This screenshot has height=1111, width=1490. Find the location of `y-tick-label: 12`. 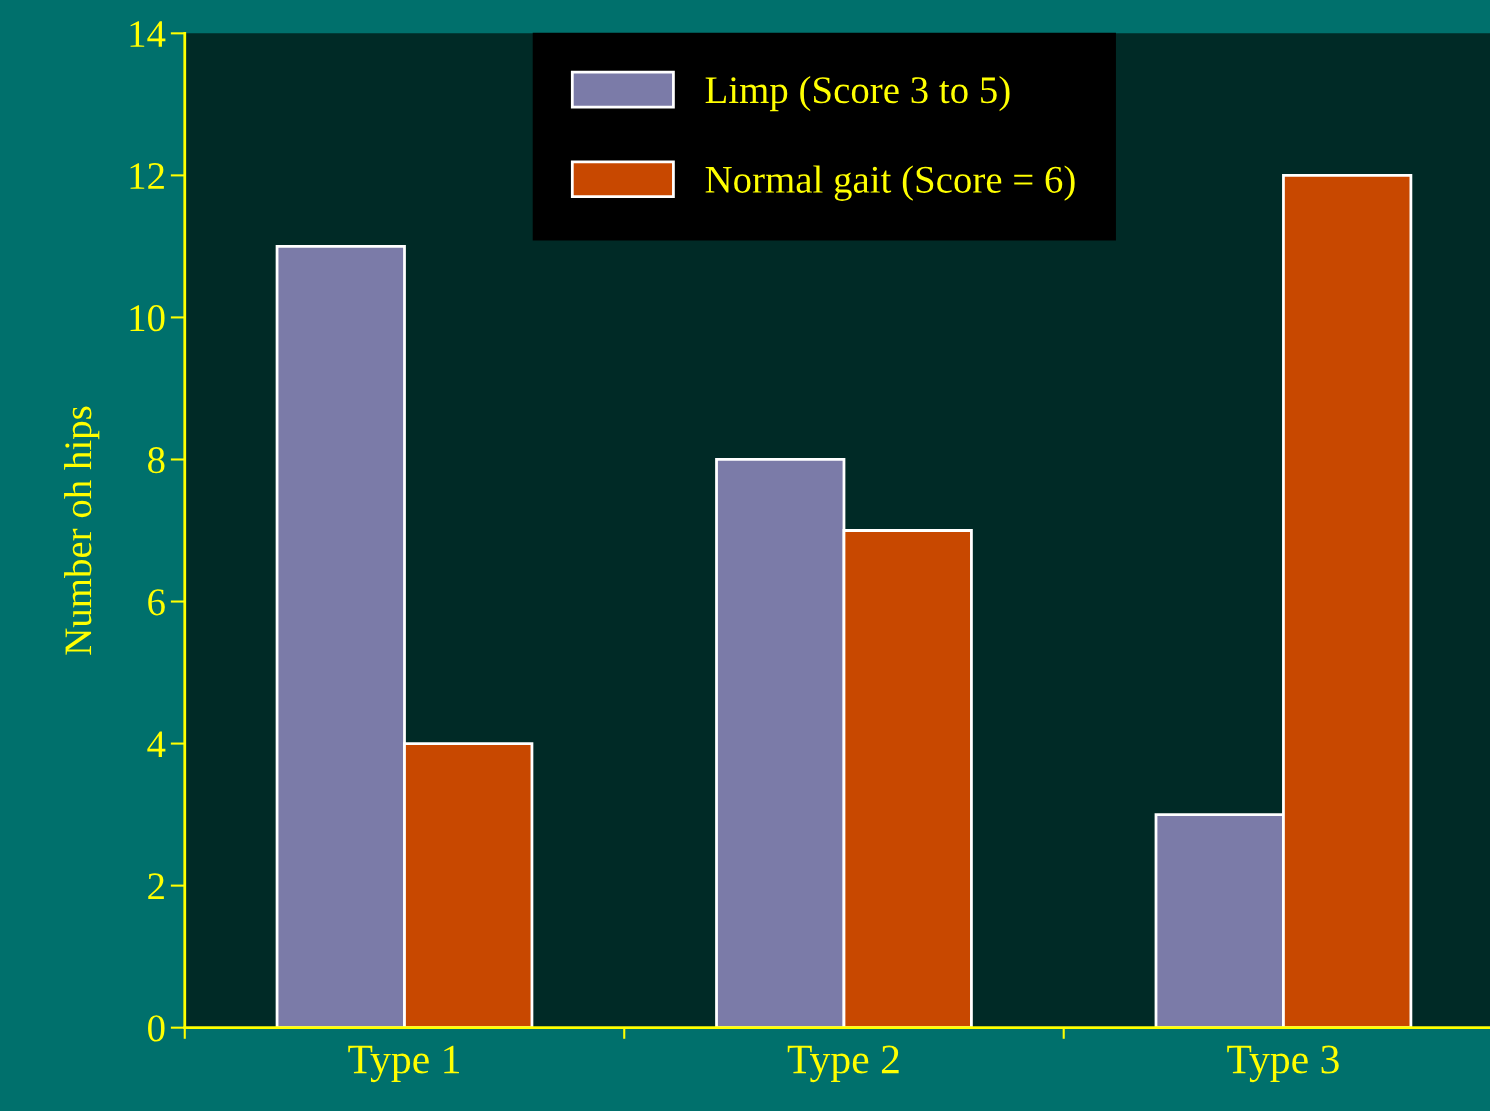

y-tick-label: 12 is located at coordinates (147, 176).